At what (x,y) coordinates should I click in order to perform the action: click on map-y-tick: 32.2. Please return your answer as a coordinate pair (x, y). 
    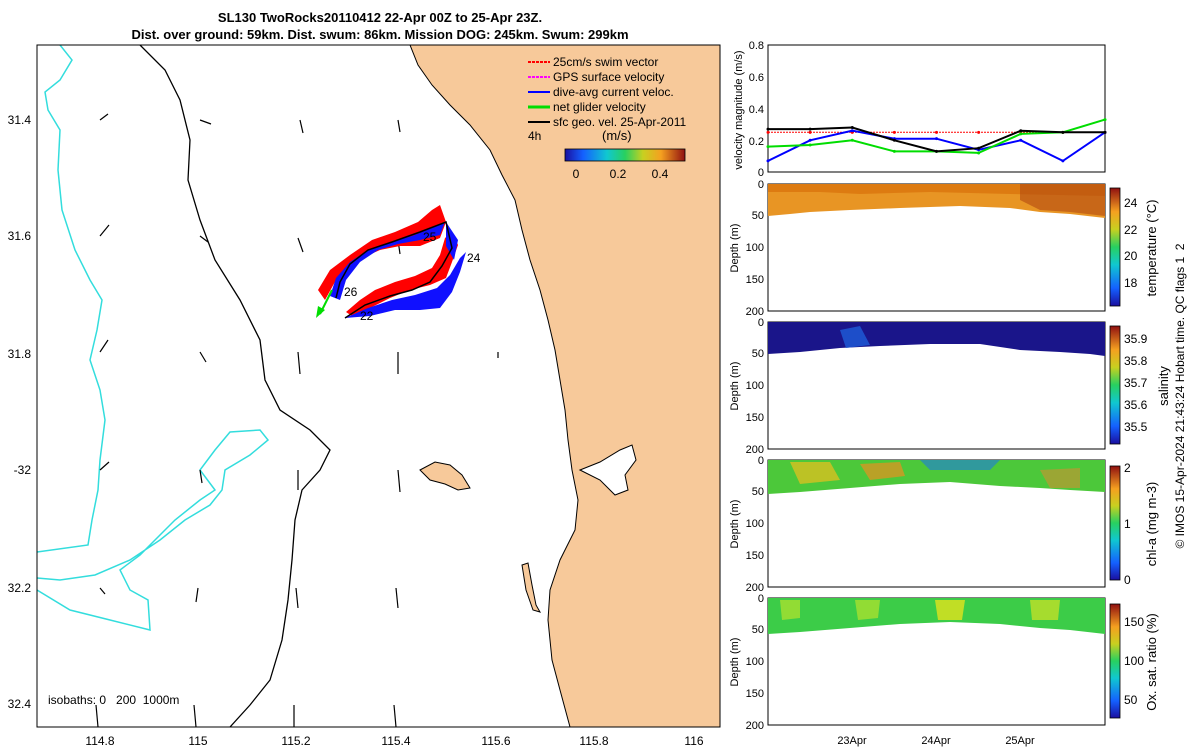
    Looking at the image, I should click on (20, 588).